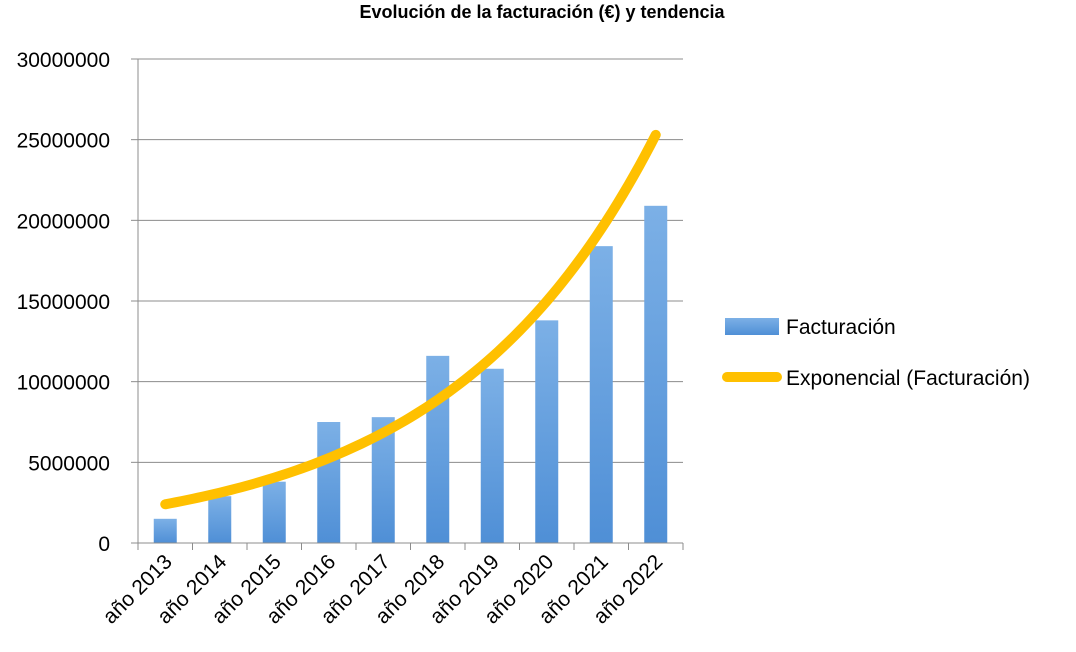 Image resolution: width=1076 pixels, height=652 pixels. What do you see at coordinates (104, 544) in the screenshot?
I see `y-tick-label: 0` at bounding box center [104, 544].